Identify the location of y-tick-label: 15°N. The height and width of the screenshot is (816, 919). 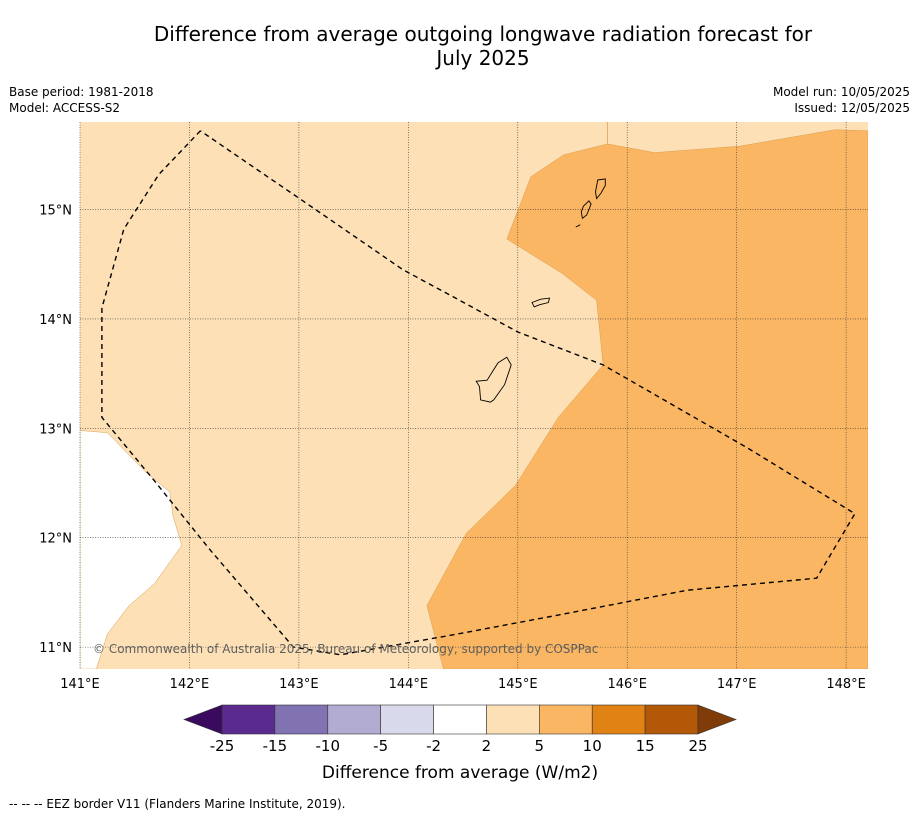
(55, 211).